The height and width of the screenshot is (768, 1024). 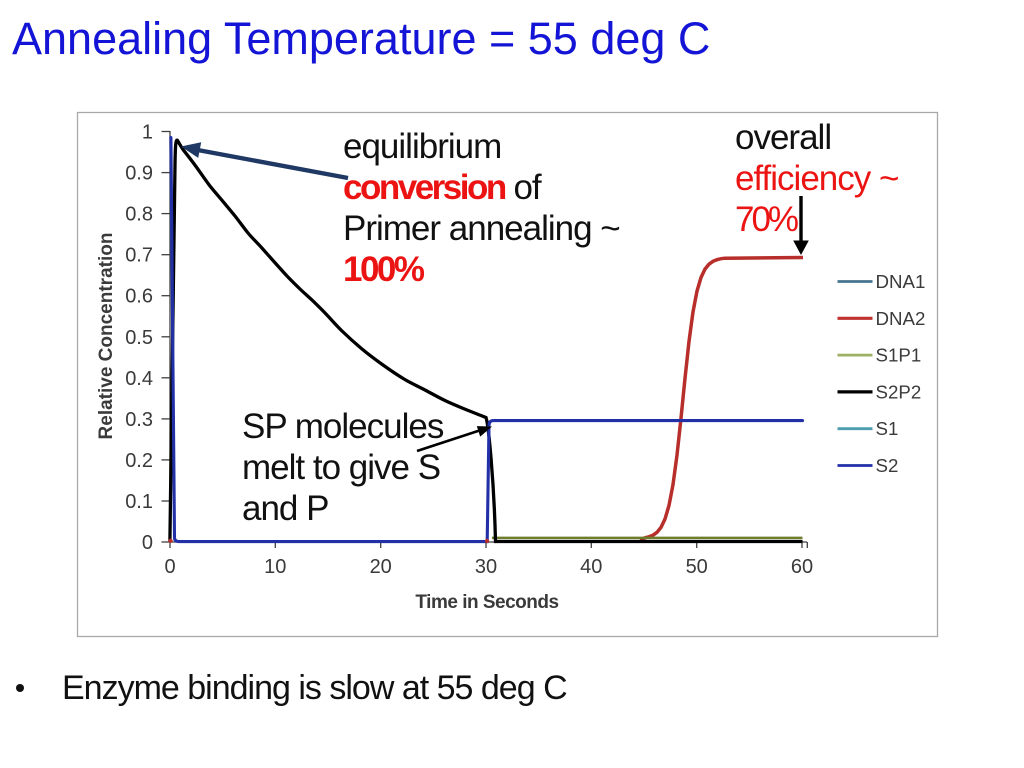 I want to click on svg-text: 50, so click(x=697, y=567).